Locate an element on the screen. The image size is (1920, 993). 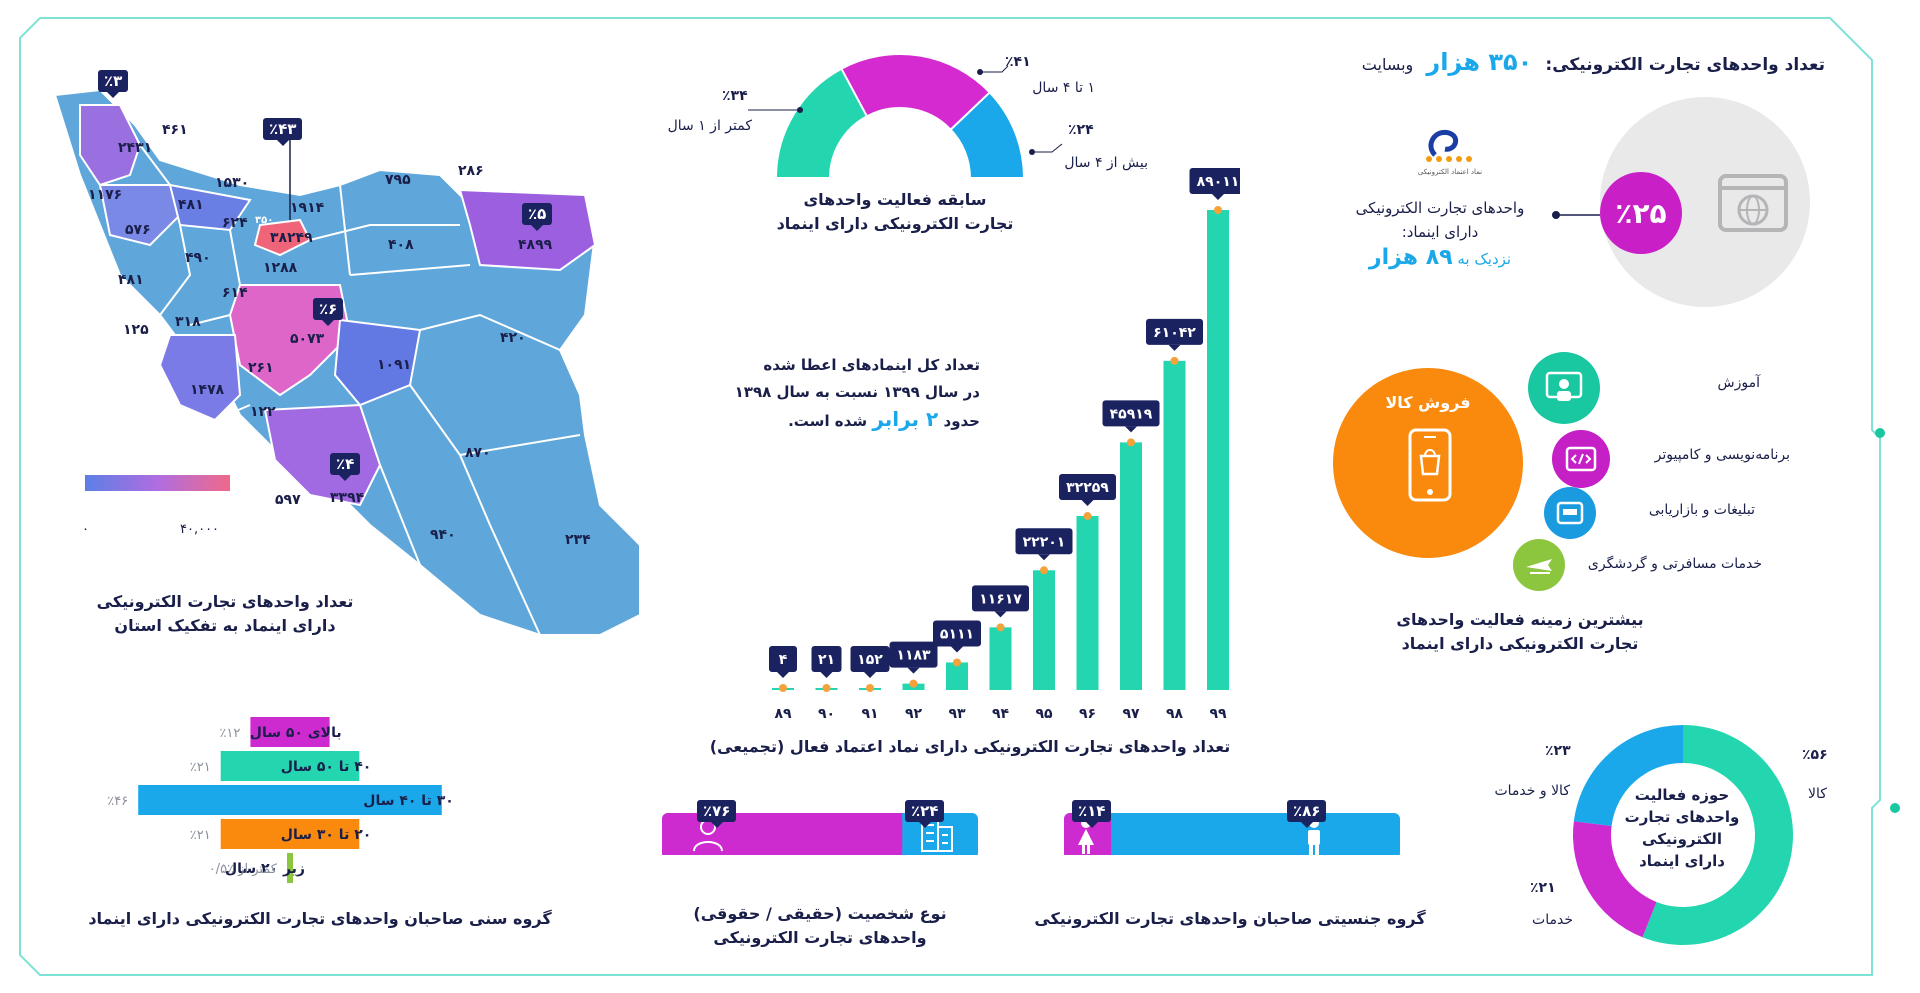
x-tick-9: ۹۸ is located at coordinates (1175, 714).